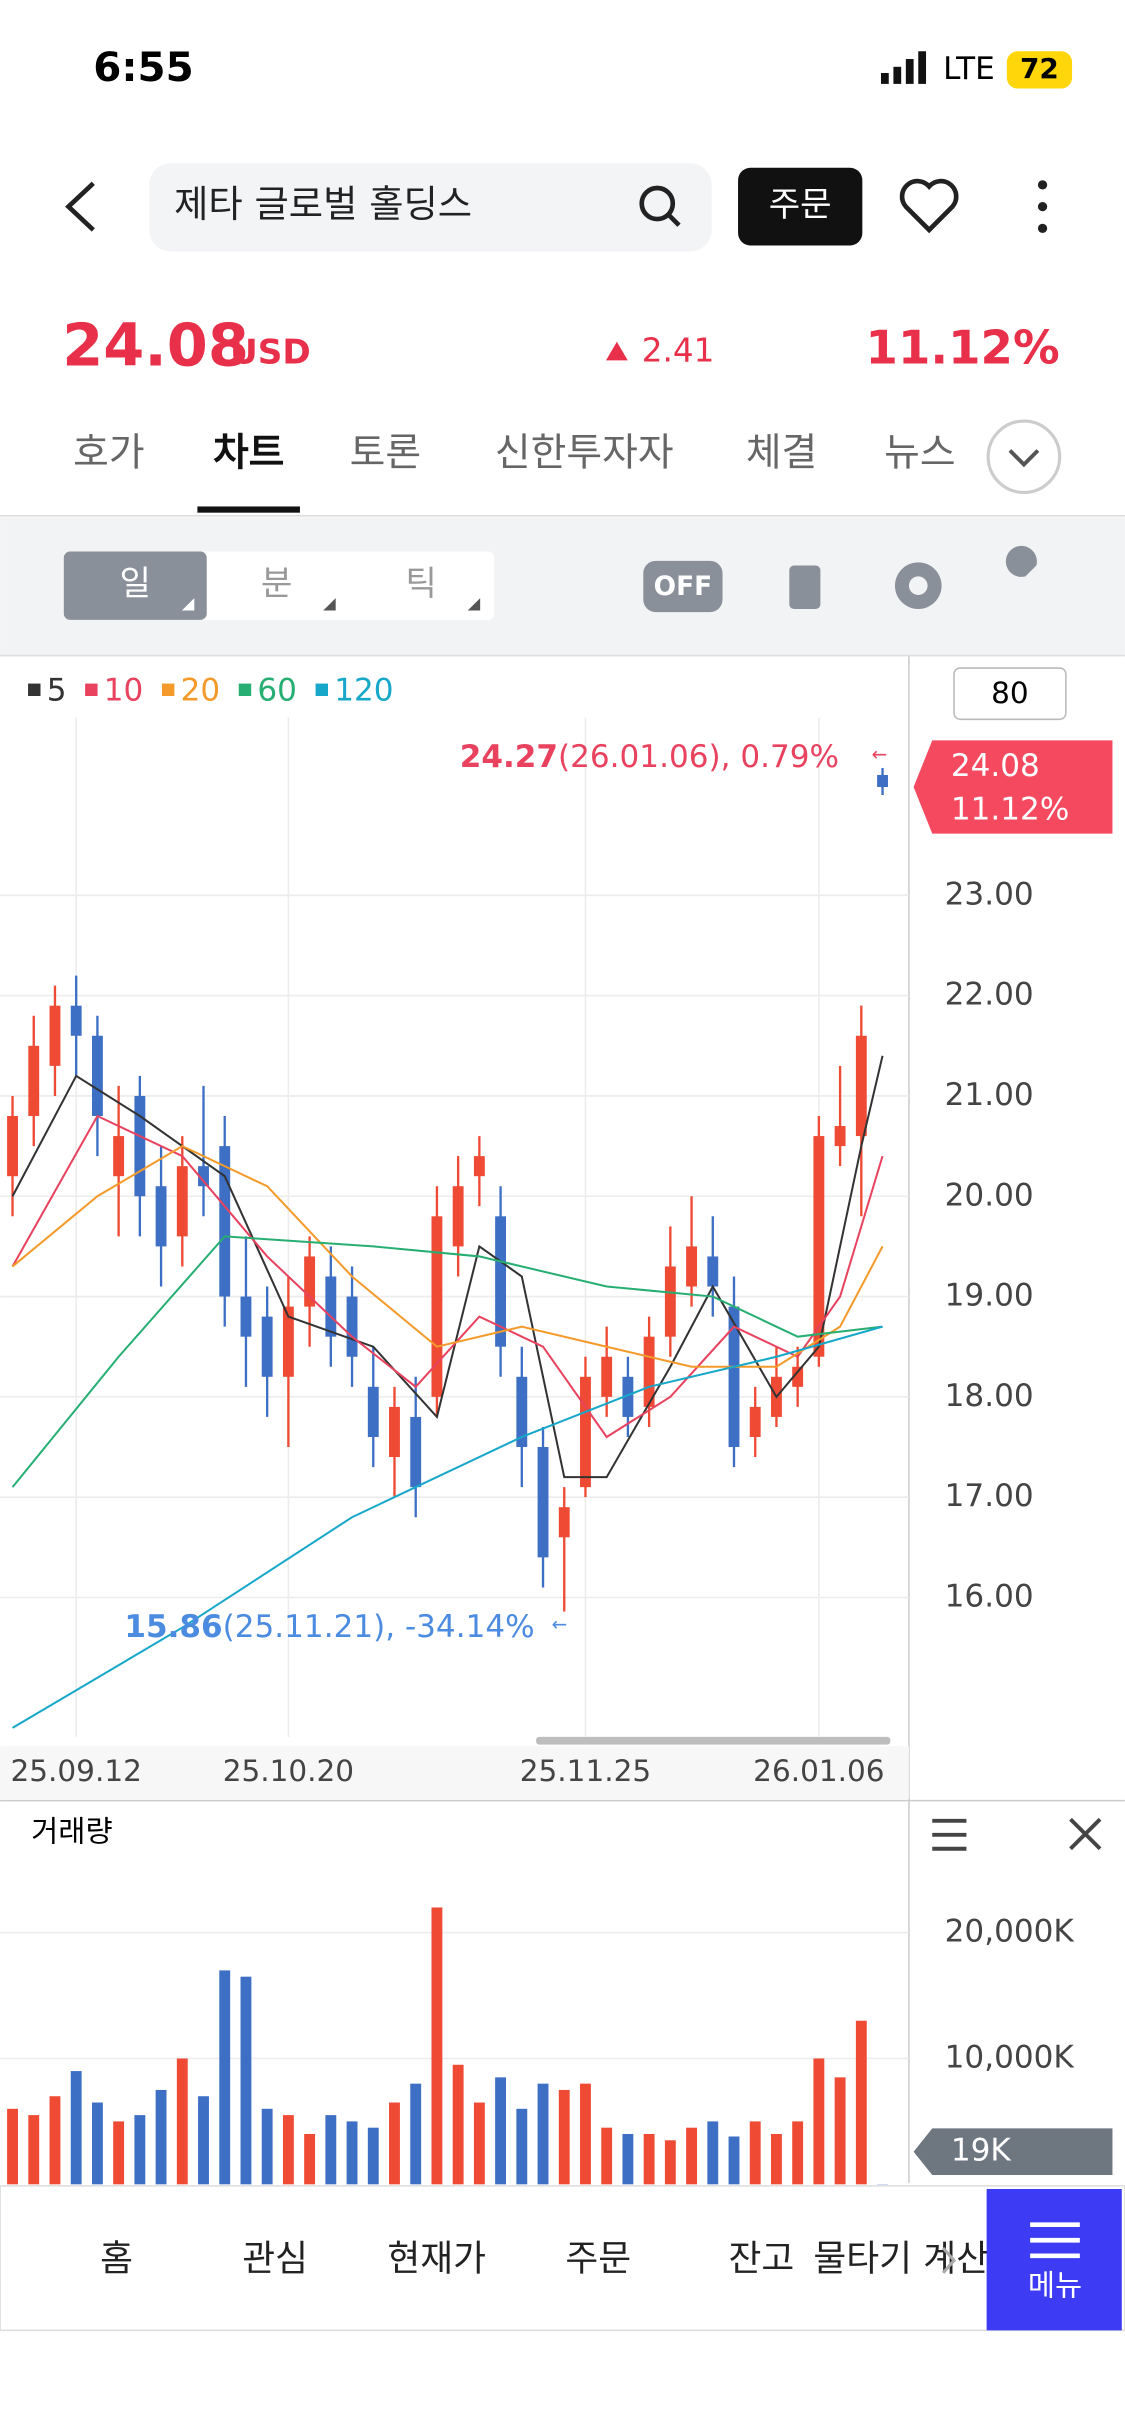 The image size is (1125, 2436). Describe the element at coordinates (683, 586) in the screenshot. I see `toggle` at that location.